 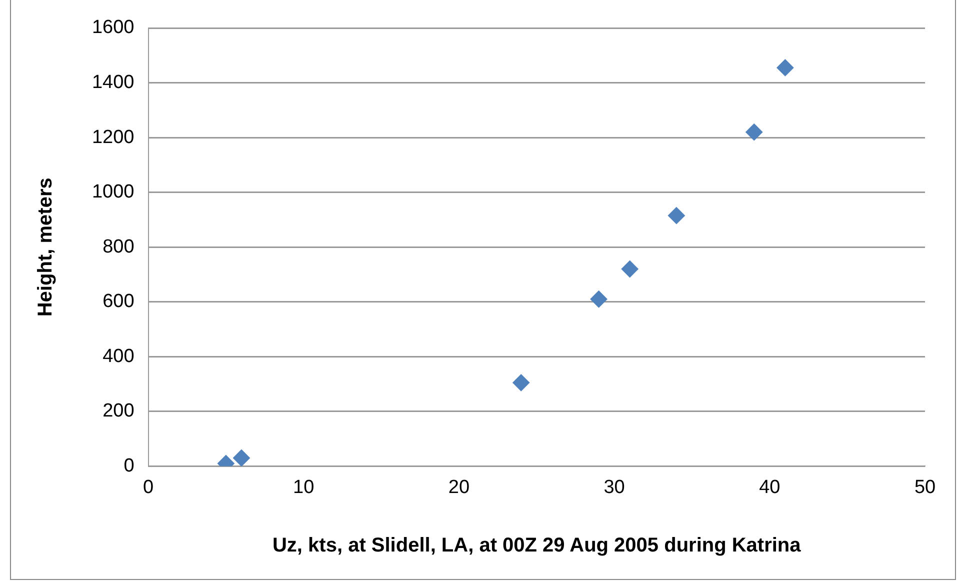 I want to click on x-tick-label: 50, so click(x=925, y=487).